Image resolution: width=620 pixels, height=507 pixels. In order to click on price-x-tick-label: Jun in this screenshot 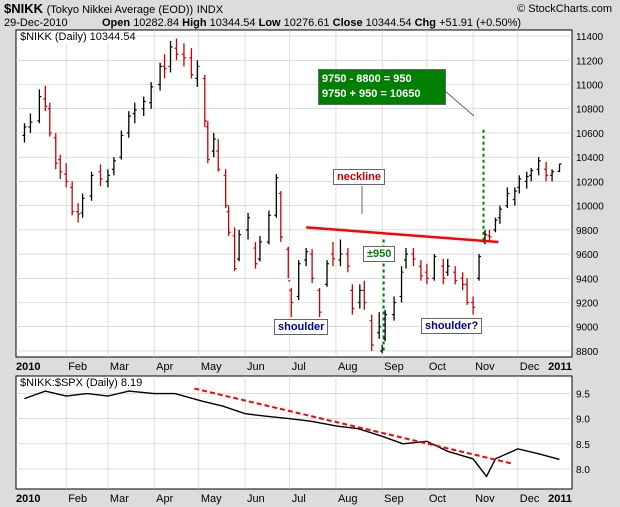, I will do `click(256, 367)`.